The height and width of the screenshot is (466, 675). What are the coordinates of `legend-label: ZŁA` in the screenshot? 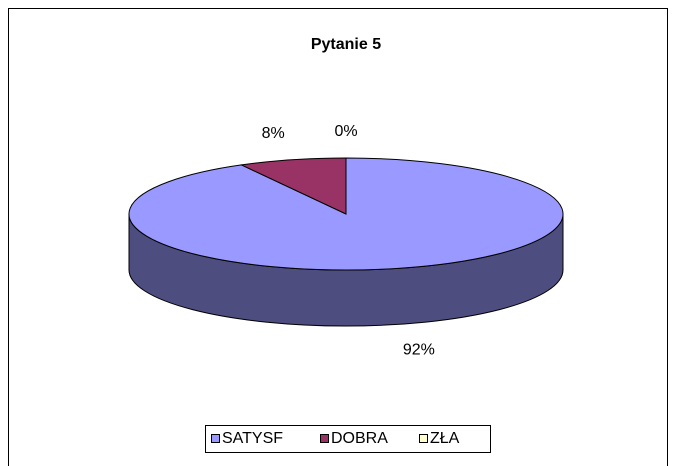 It's located at (445, 438).